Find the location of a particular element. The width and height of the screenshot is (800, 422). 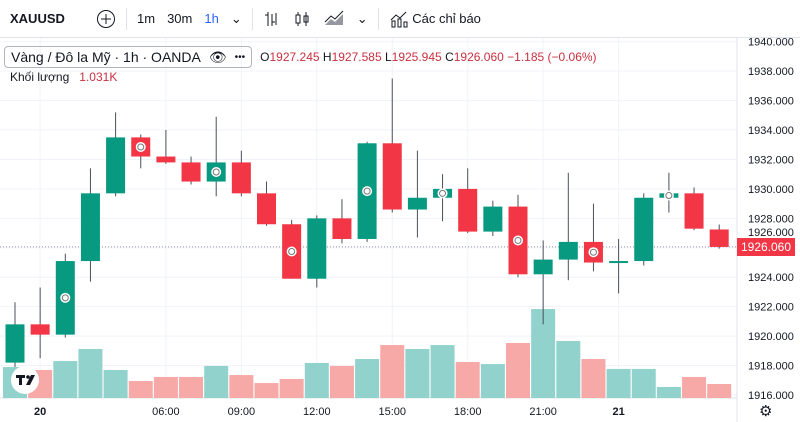

eye-icon: 👁 is located at coordinates (217, 56).